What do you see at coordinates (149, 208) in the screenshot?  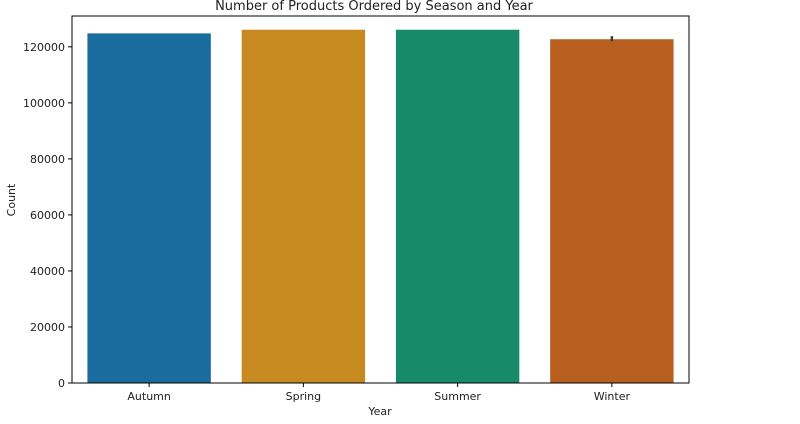 I see `bar-autumn` at bounding box center [149, 208].